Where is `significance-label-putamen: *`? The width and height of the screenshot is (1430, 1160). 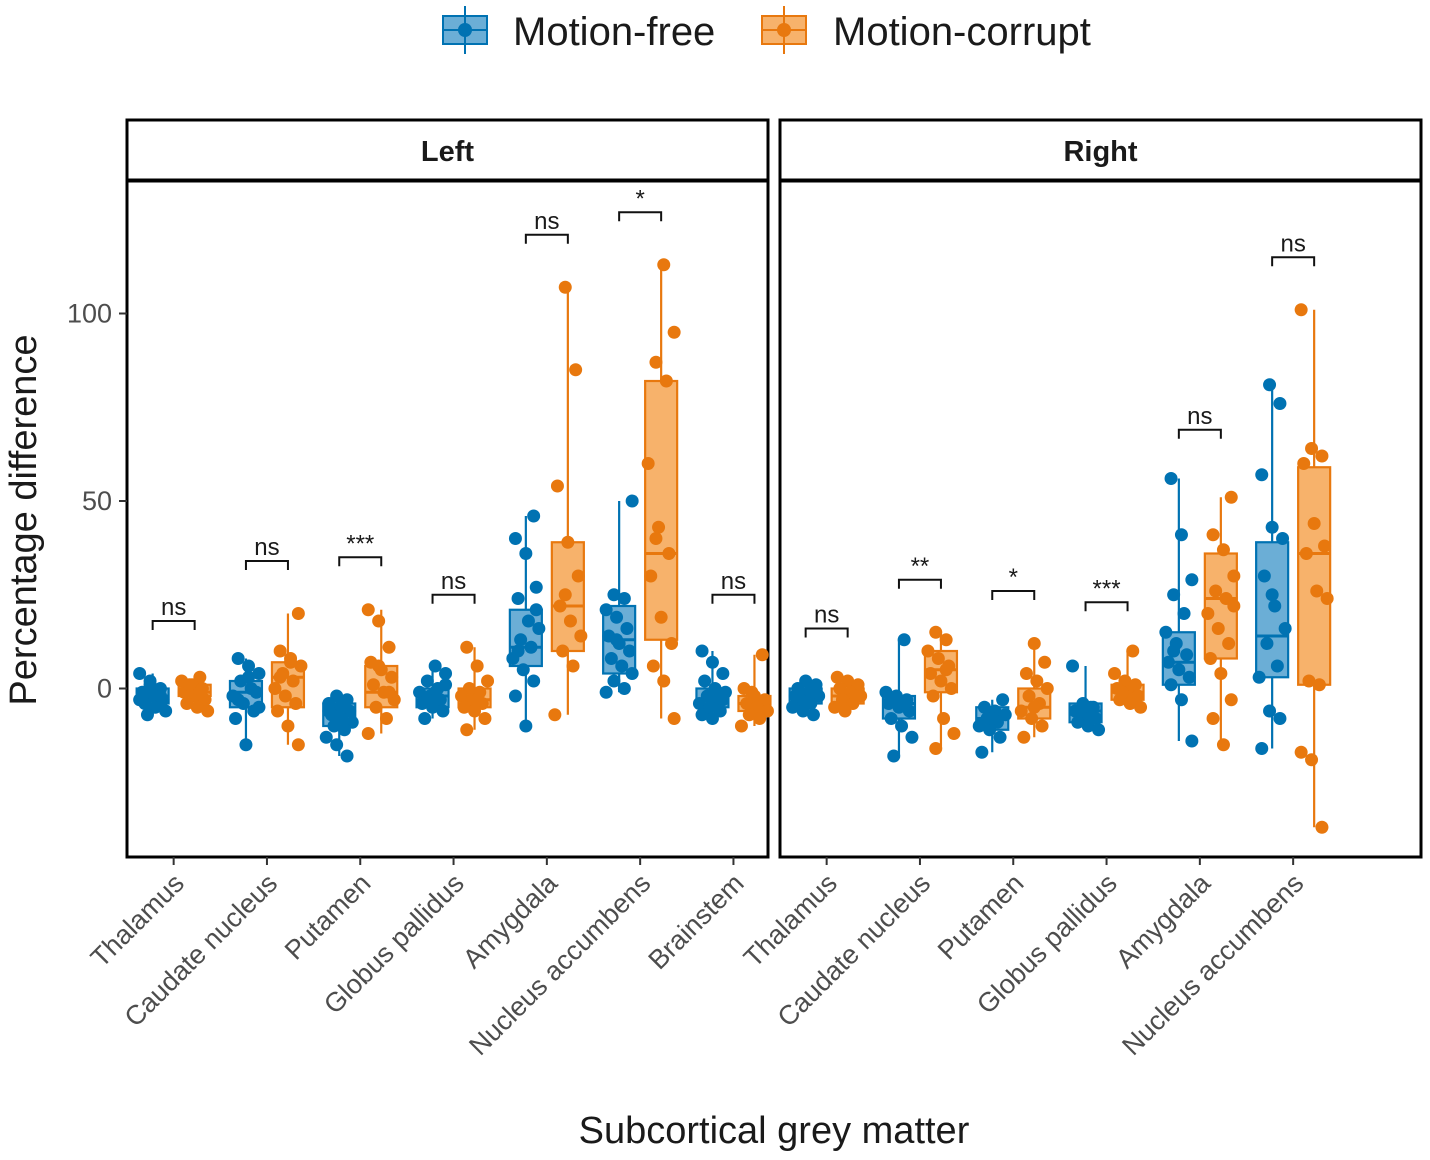
significance-label-putamen: * is located at coordinates (1013, 577).